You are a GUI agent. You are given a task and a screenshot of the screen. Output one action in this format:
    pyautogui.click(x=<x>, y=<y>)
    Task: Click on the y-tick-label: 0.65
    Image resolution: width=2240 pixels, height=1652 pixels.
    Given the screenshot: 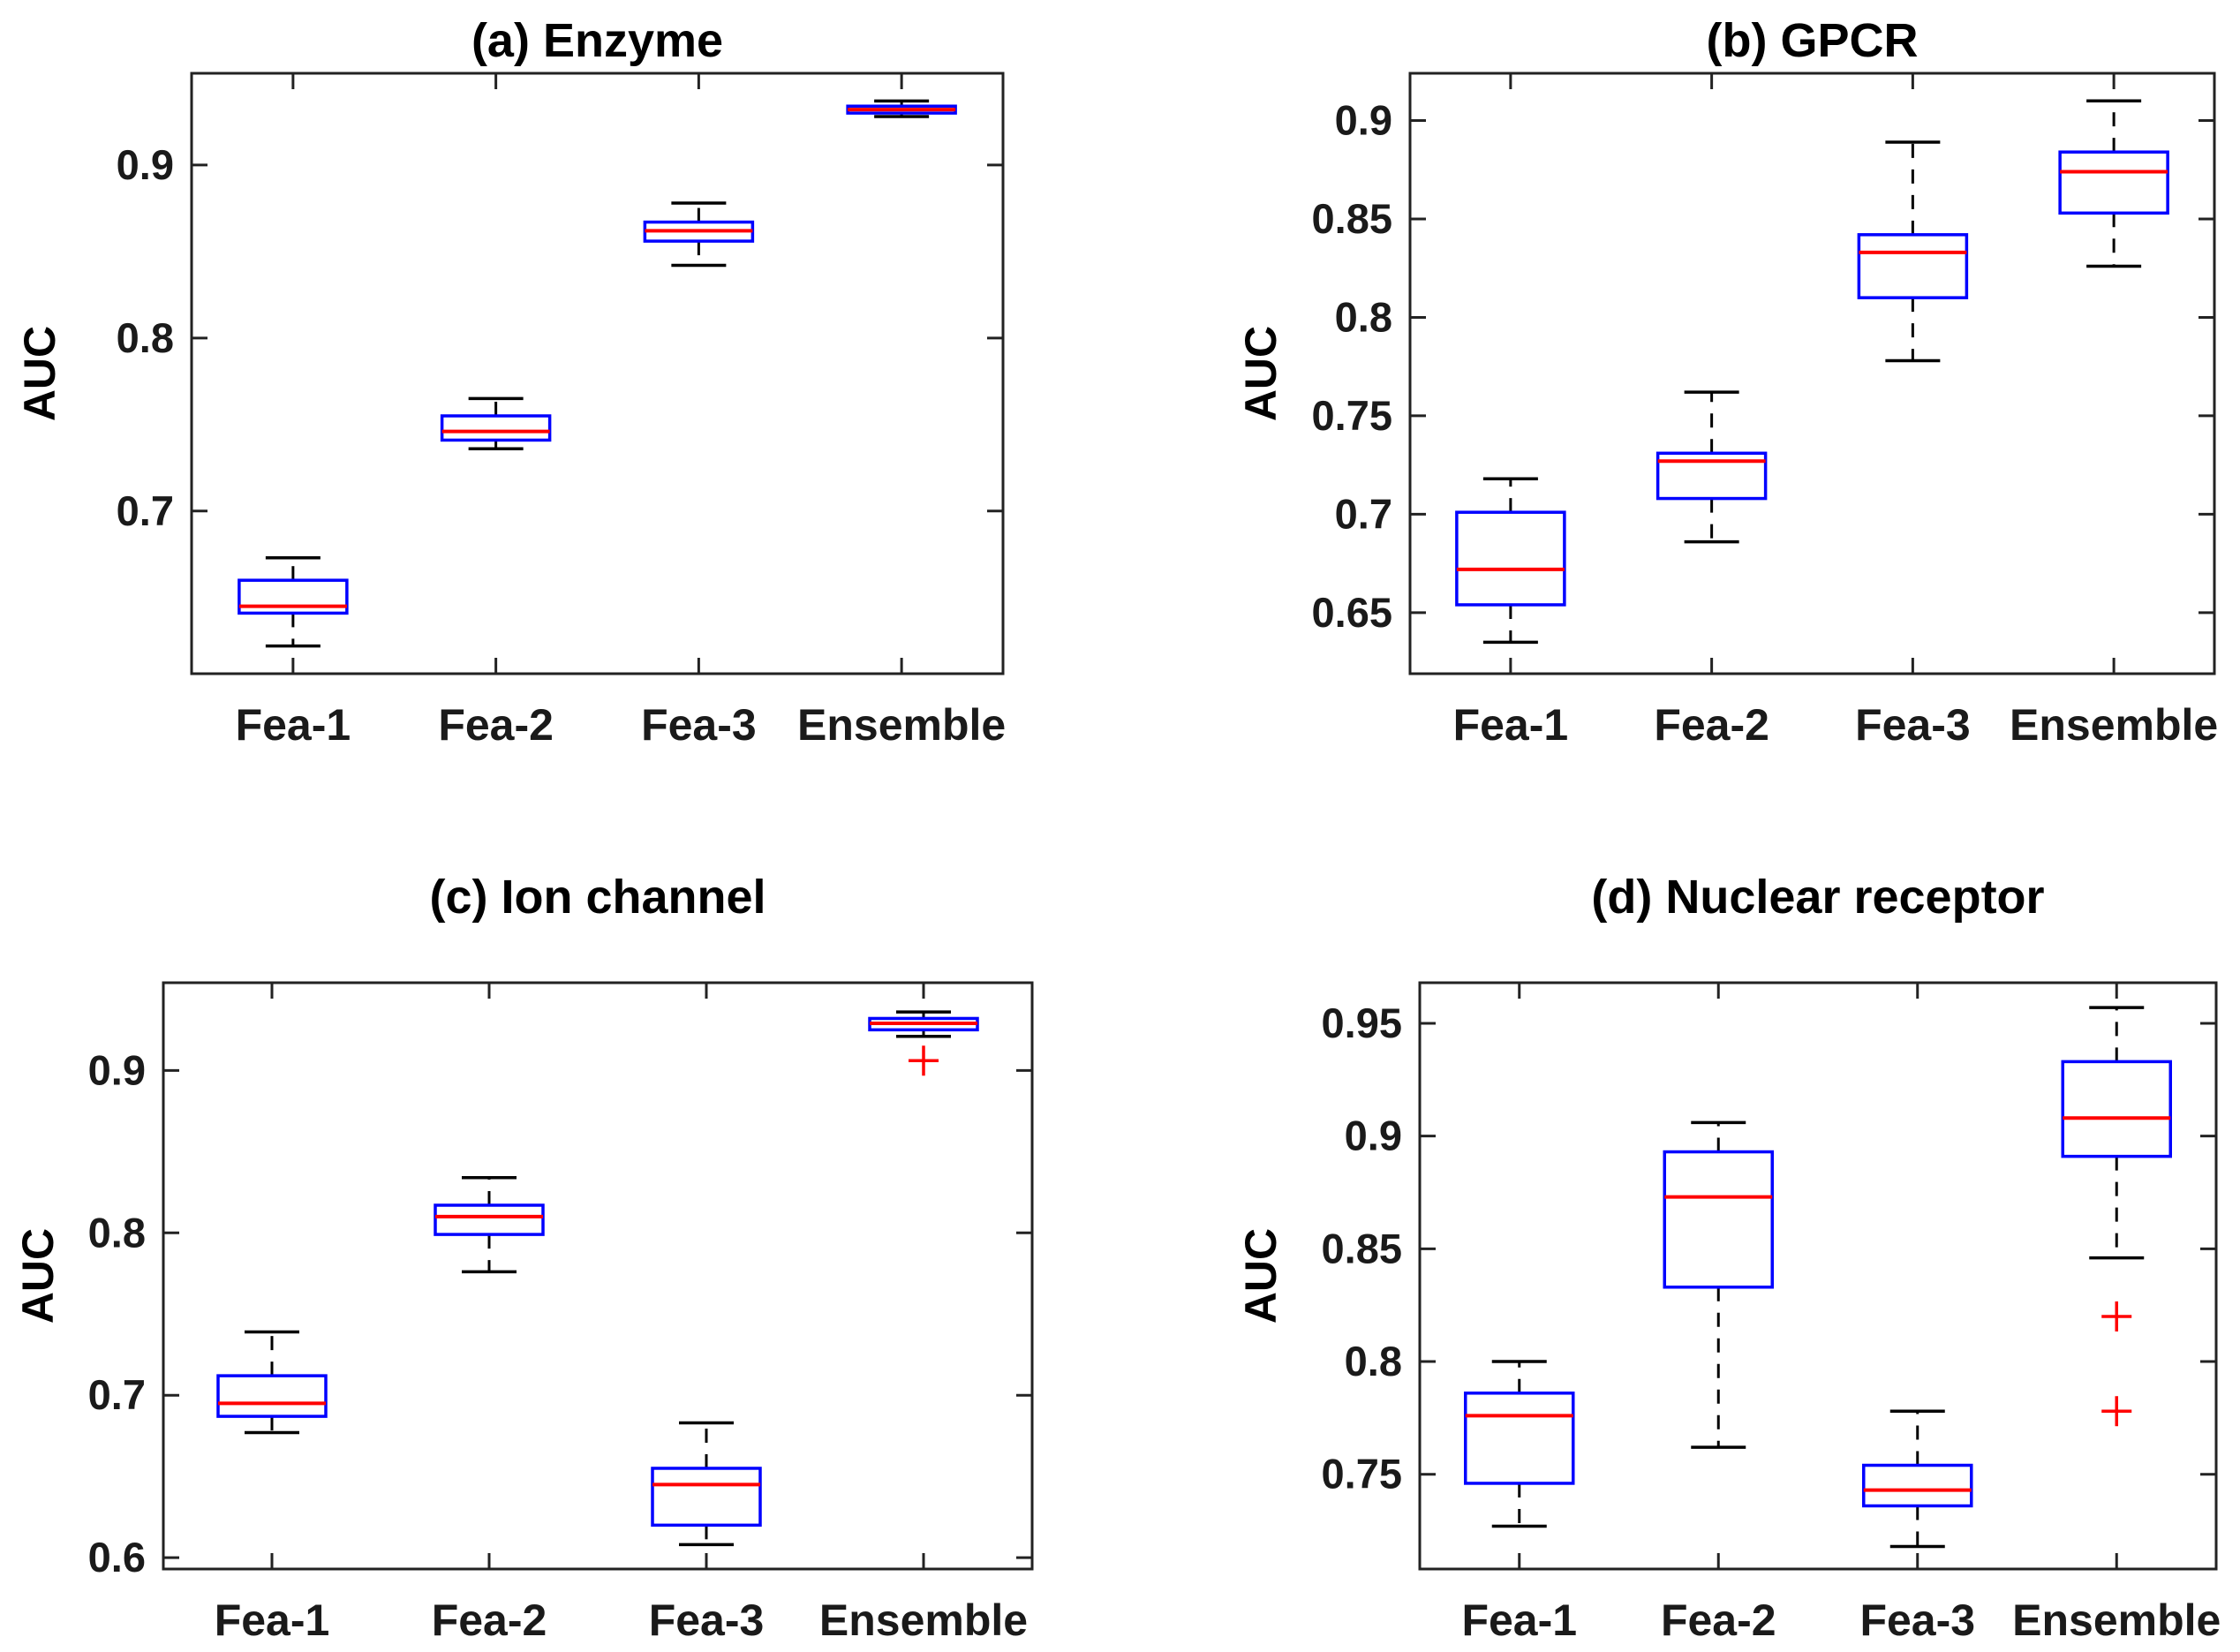 What is the action you would take?
    pyautogui.click(x=1352, y=612)
    